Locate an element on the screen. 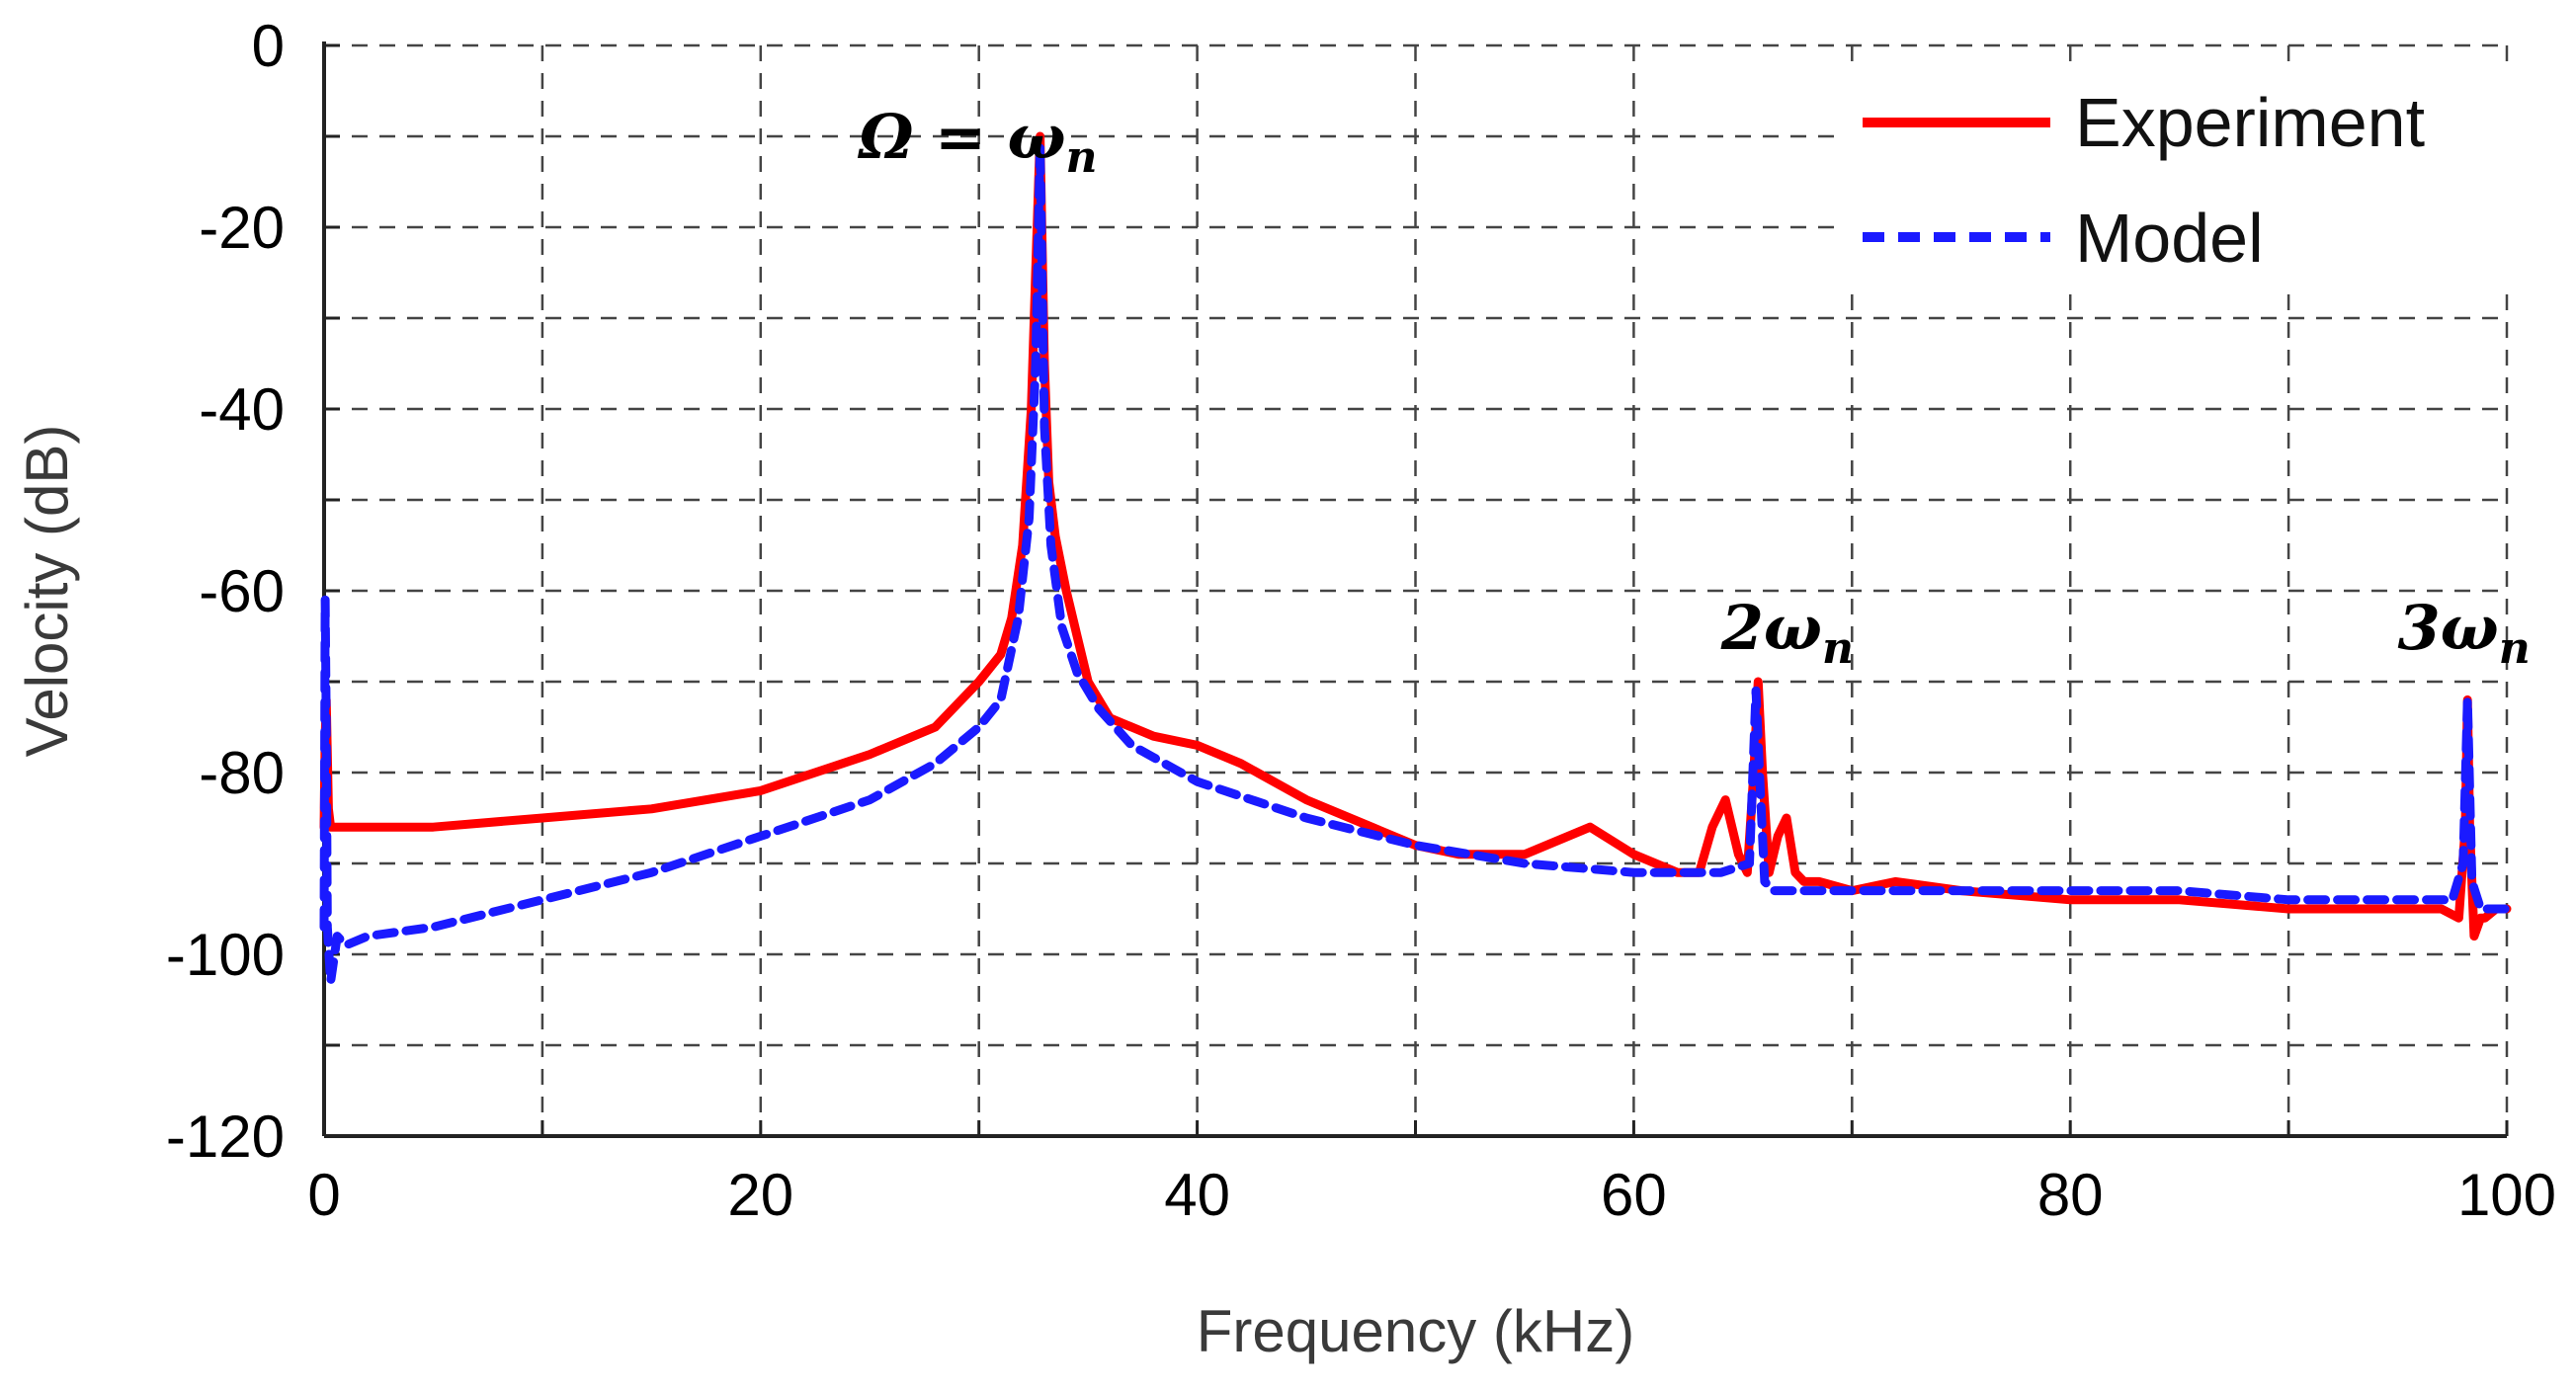 This screenshot has width=2576, height=1390. y-tick-label: -100 is located at coordinates (225, 955).